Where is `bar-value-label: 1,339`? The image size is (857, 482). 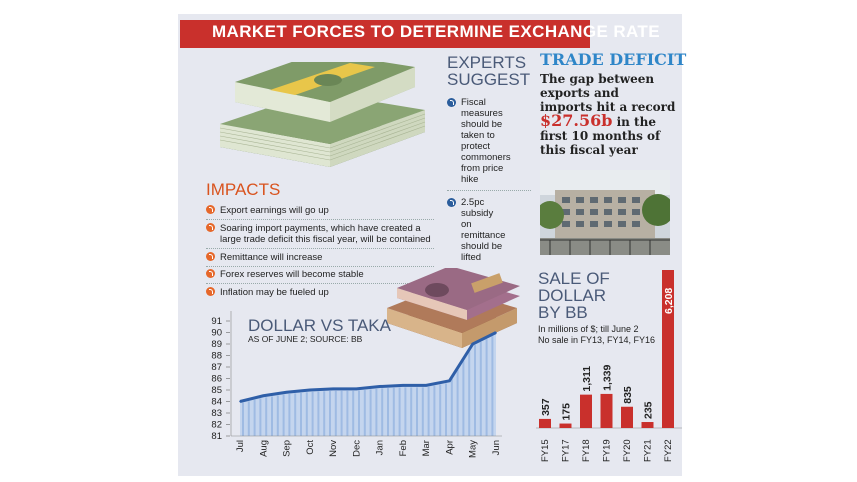 bar-value-label: 1,339 is located at coordinates (608, 377).